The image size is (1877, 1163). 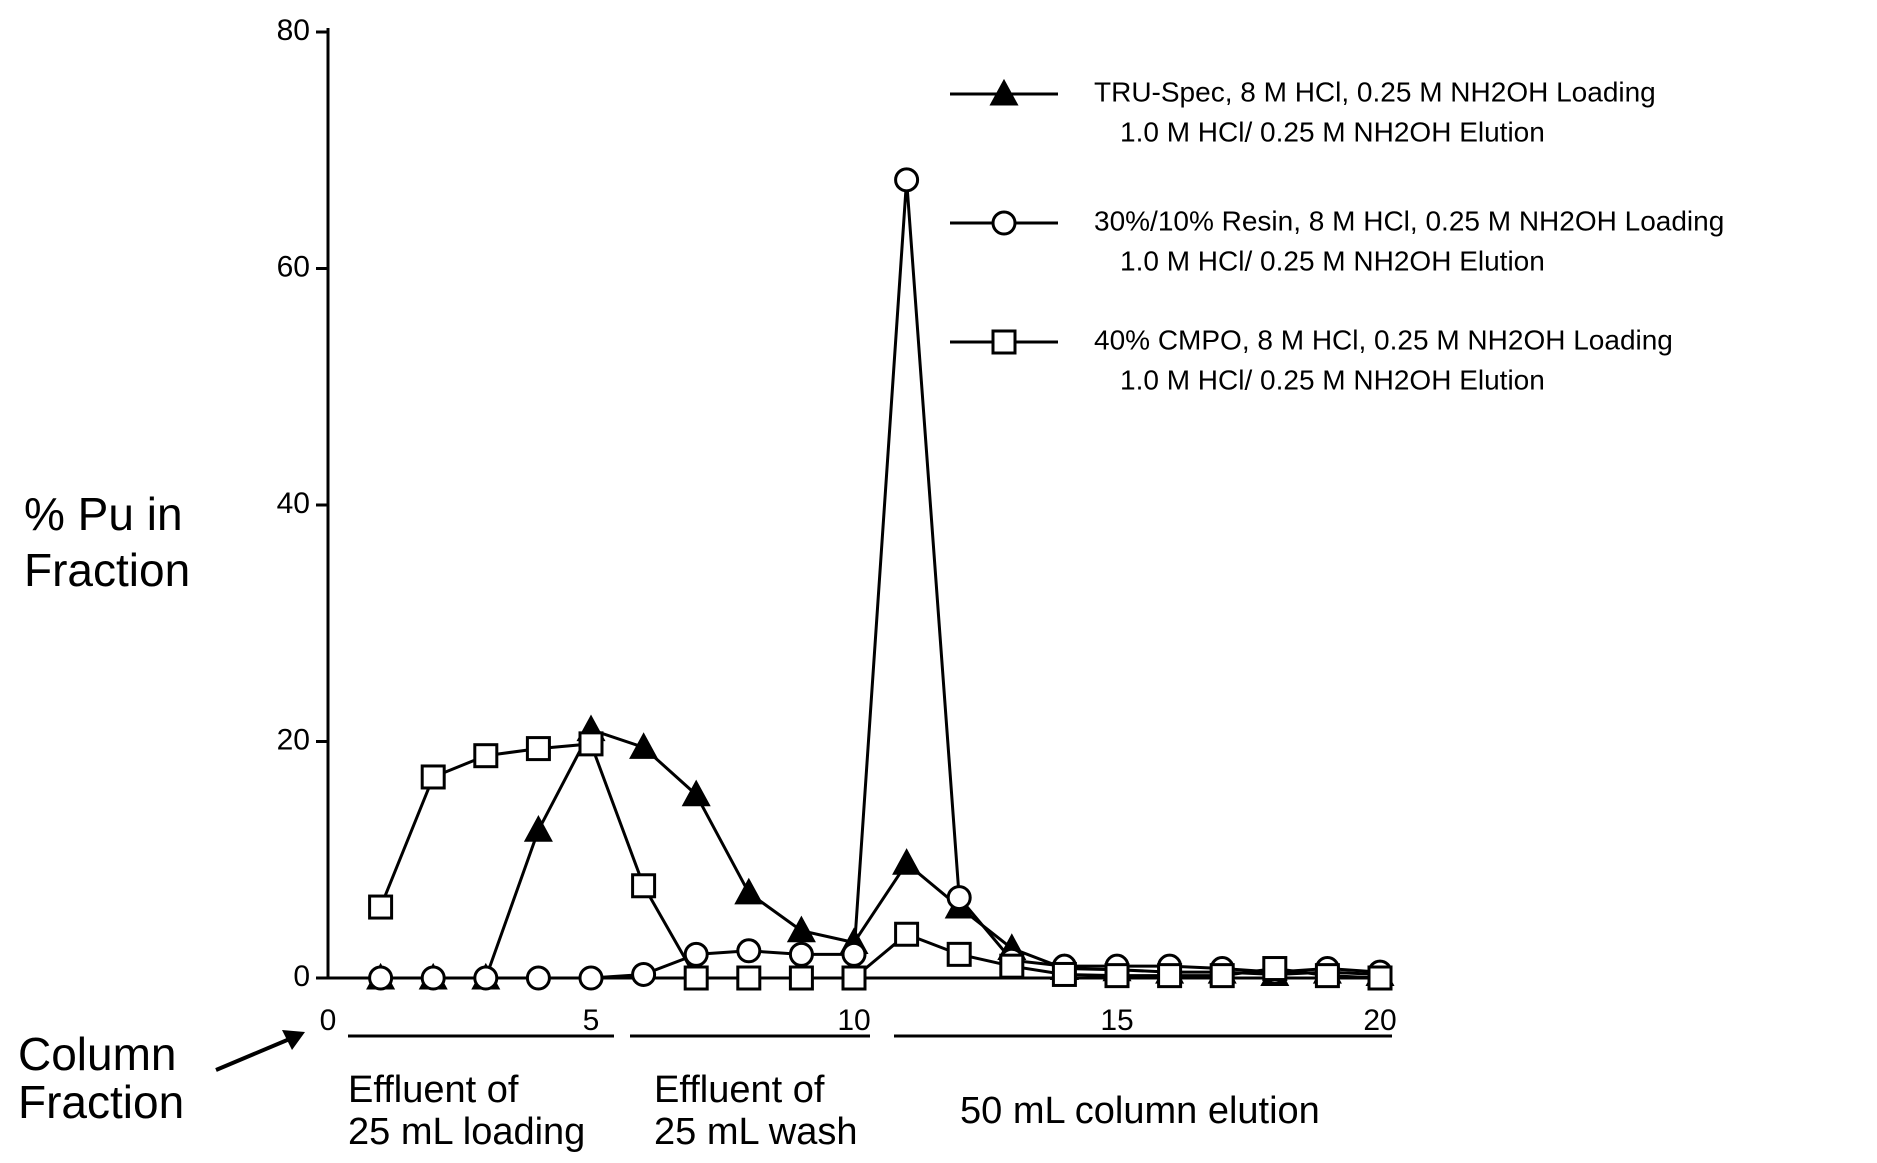 What do you see at coordinates (1140, 1111) in the screenshot?
I see `annotation: 50 mL column elution` at bounding box center [1140, 1111].